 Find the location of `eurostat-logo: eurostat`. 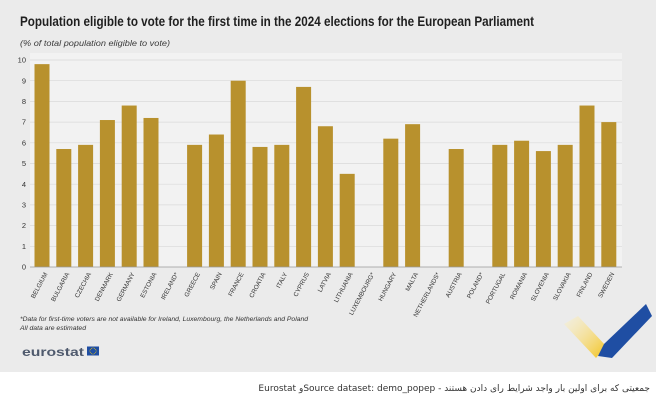

eurostat-logo: eurostat is located at coordinates (60, 352).